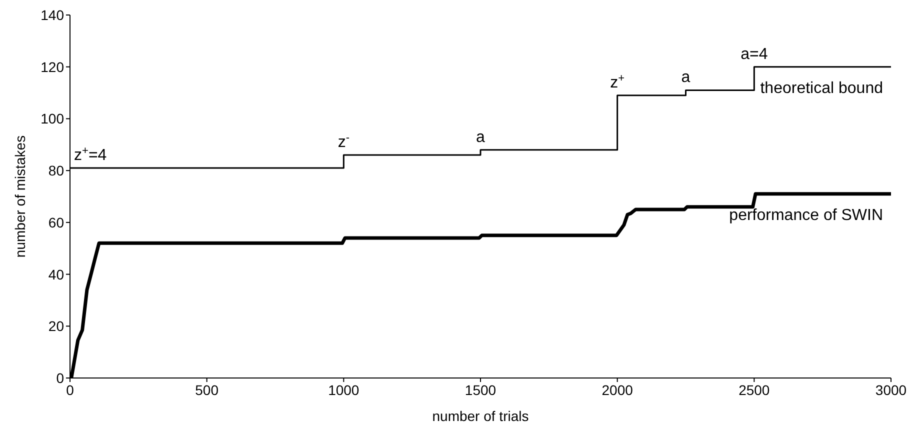 Image resolution: width=917 pixels, height=432 pixels. Describe the element at coordinates (52, 118) in the screenshot. I see `y-tick-label: 100` at that location.